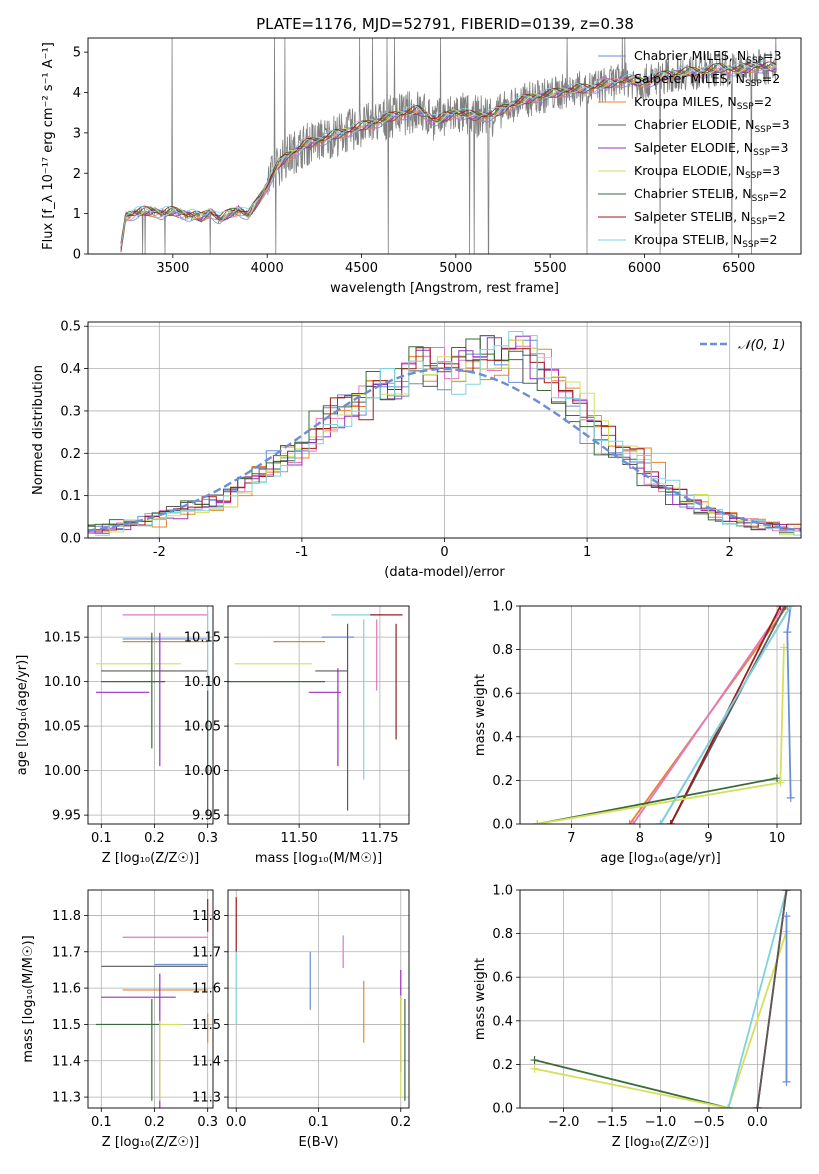 This screenshot has width=819, height=1174. Describe the element at coordinates (38, 430) in the screenshot. I see `y-axis-label: Normed distribution` at that location.